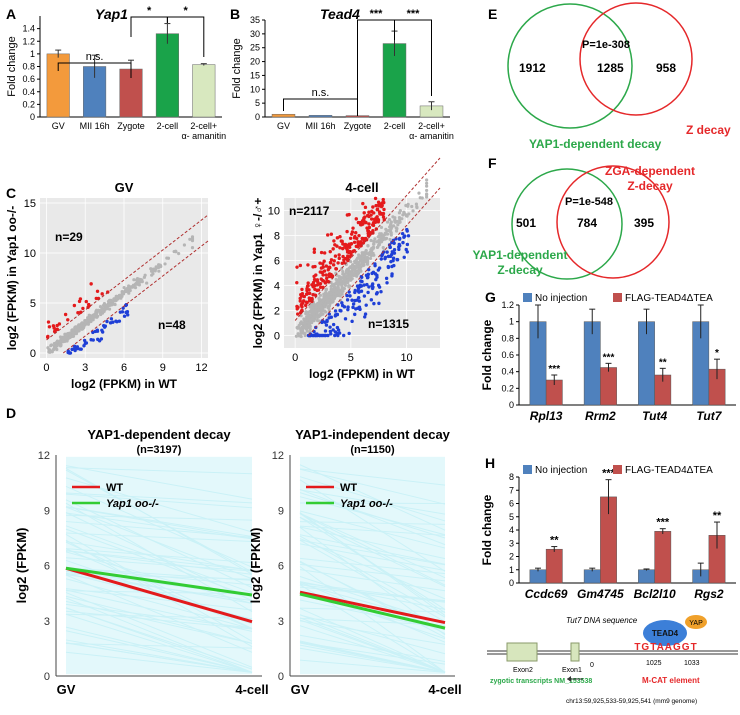 The image size is (740, 715). I want to click on chart-d-indep-y-tick-label: 9, so click(281, 511).